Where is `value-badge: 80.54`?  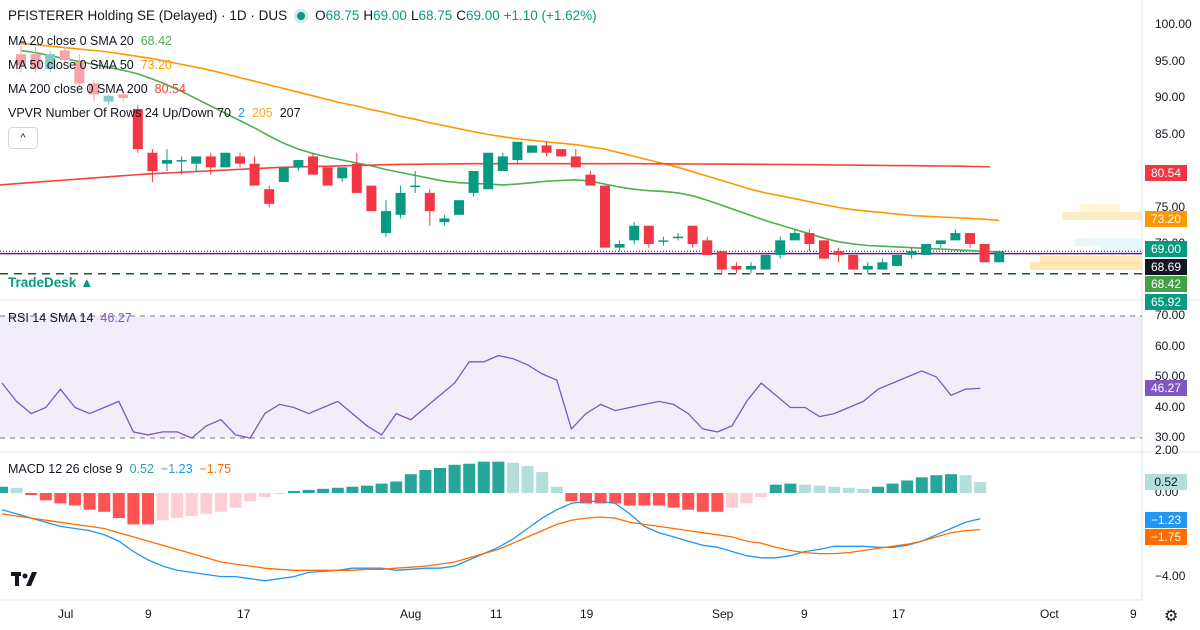 value-badge: 80.54 is located at coordinates (1166, 173).